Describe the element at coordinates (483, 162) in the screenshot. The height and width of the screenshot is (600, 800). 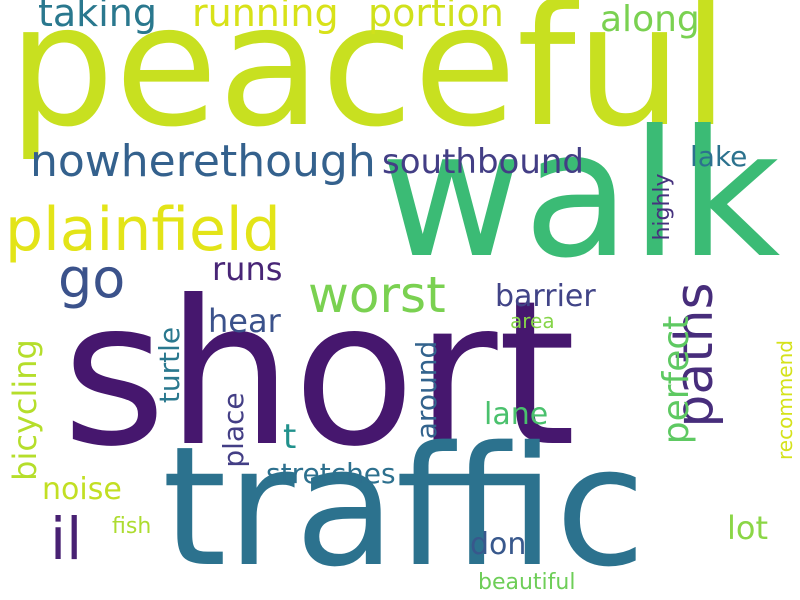
I see `word-southbound: southbound` at that location.